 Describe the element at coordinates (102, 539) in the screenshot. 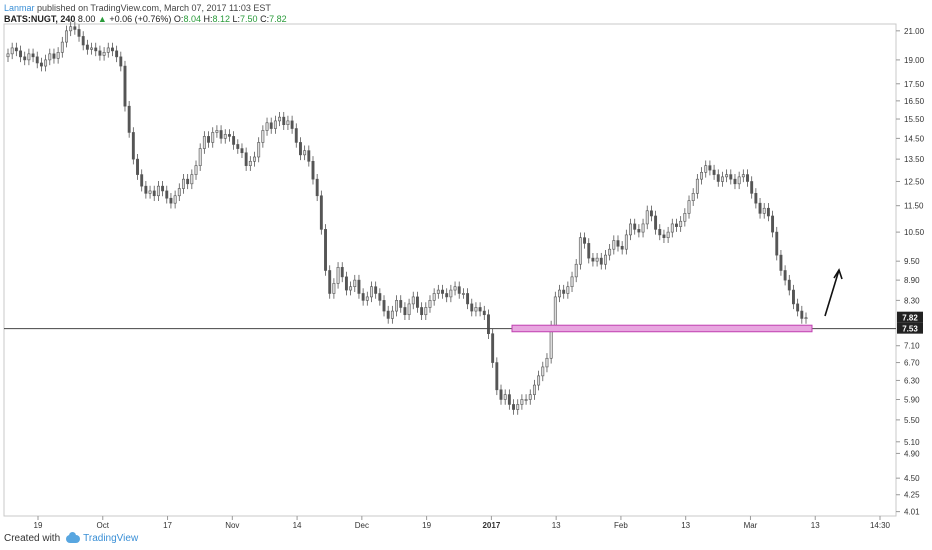

I see `tradingview-brand: TradingView` at that location.